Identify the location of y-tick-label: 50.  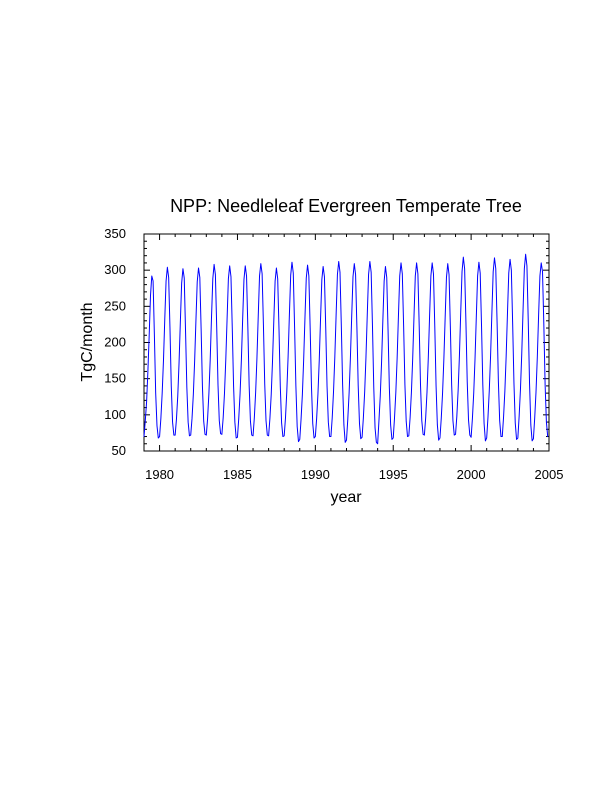
(119, 450).